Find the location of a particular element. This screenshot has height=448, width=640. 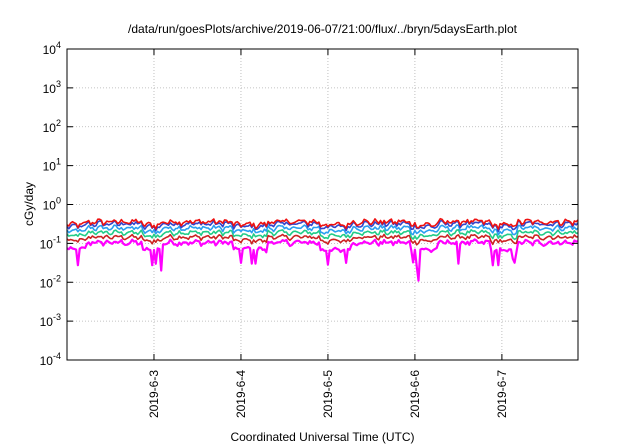

x-tick-label: 2019-6-5 is located at coordinates (328, 394).